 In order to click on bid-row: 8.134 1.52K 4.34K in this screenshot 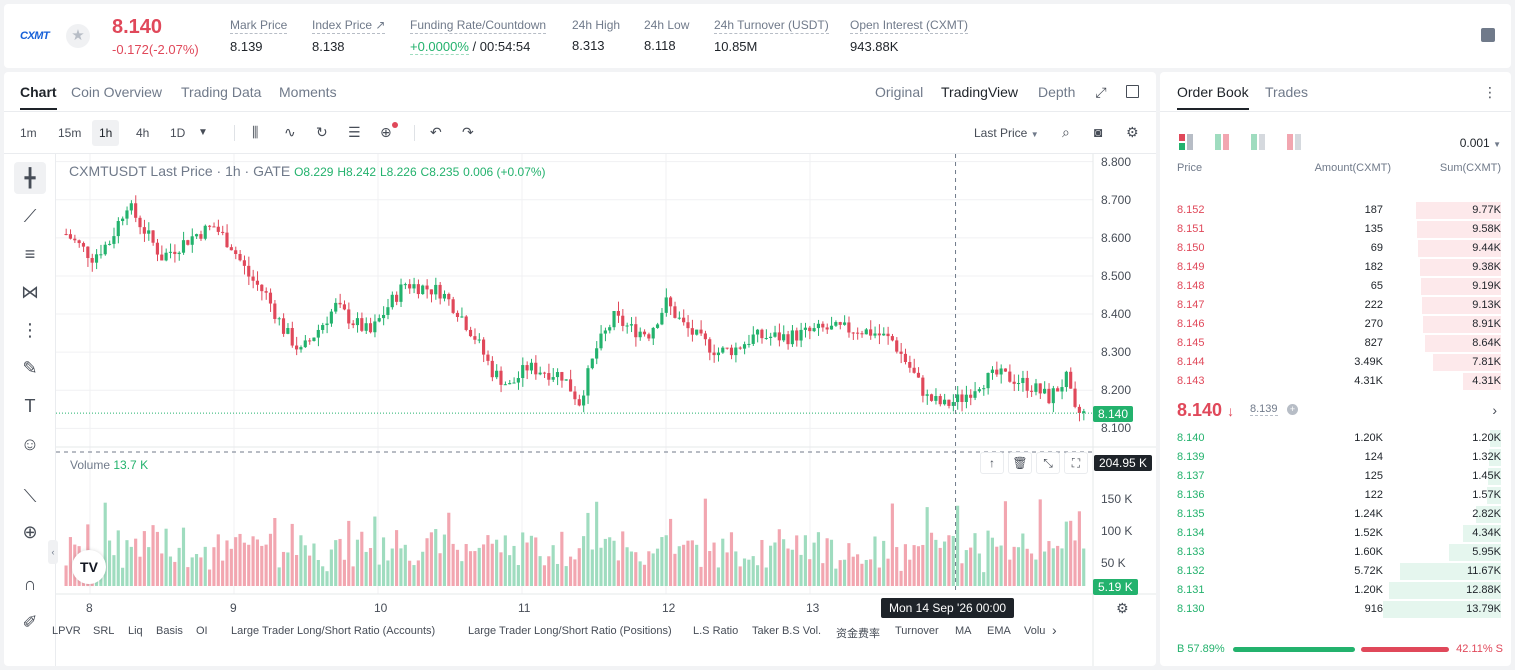, I will do `click(1335, 533)`.